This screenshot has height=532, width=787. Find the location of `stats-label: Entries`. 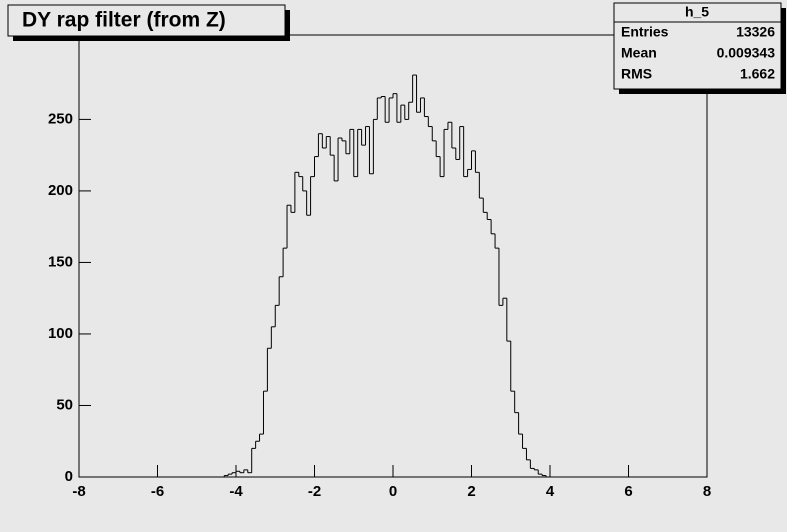

stats-label: Entries is located at coordinates (645, 32).